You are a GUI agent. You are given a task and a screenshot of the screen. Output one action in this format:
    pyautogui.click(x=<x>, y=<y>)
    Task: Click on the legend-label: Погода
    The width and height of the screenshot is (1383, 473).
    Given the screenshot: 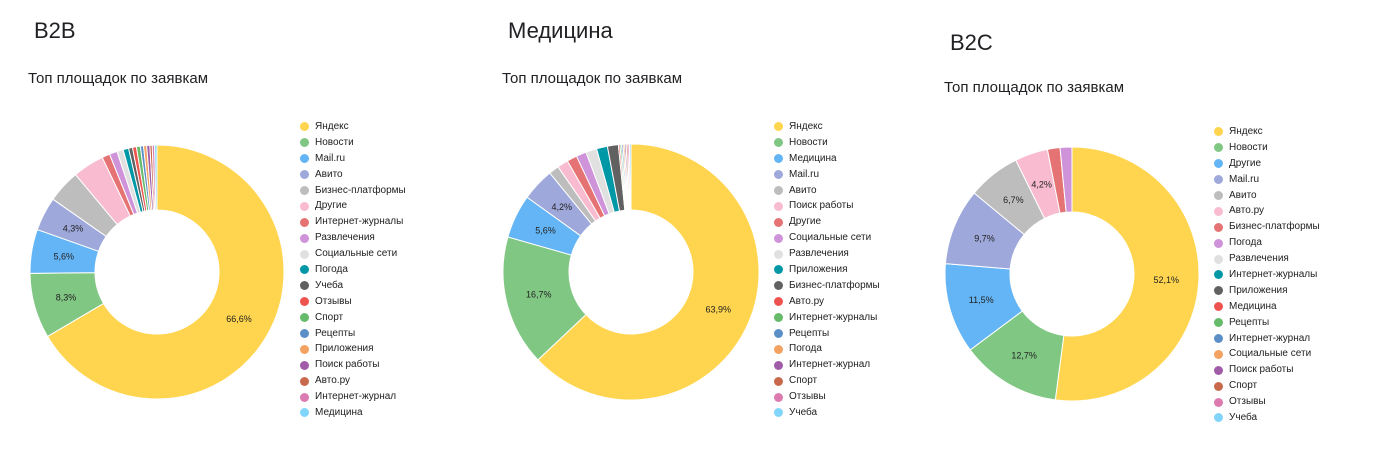 What is the action you would take?
    pyautogui.click(x=331, y=270)
    